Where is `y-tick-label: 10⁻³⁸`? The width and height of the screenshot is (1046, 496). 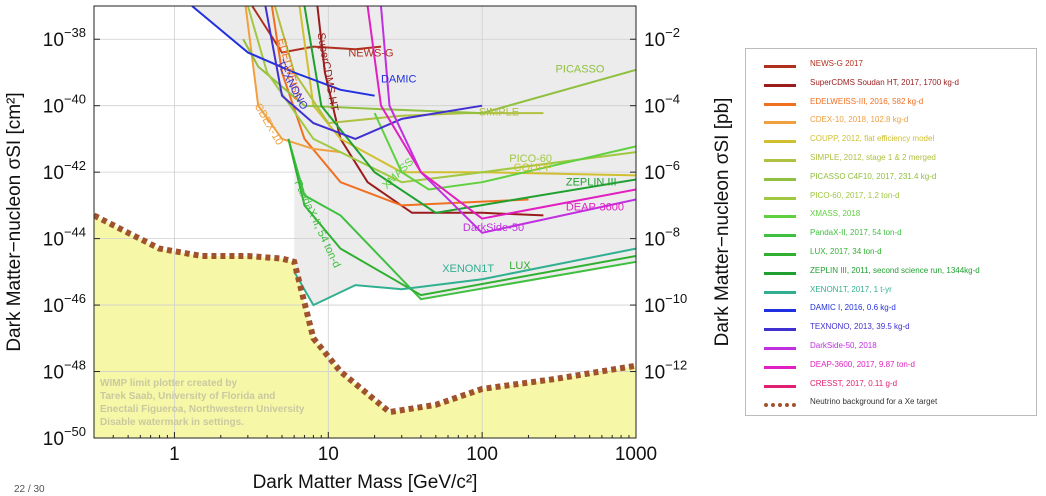 y-tick-label: 10⁻³⁸ is located at coordinates (64, 38).